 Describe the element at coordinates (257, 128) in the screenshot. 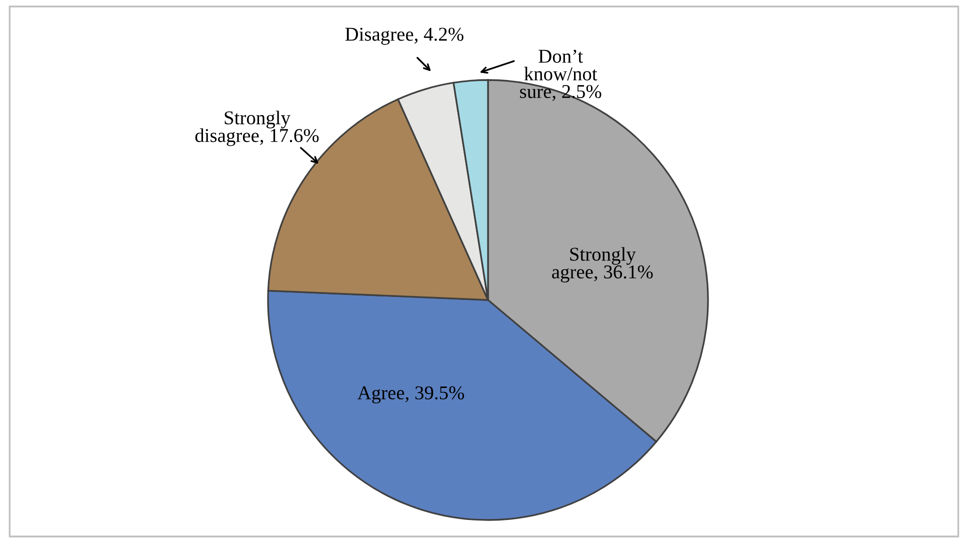

I see `slice-label: Strongly disagree, 17.6%` at that location.